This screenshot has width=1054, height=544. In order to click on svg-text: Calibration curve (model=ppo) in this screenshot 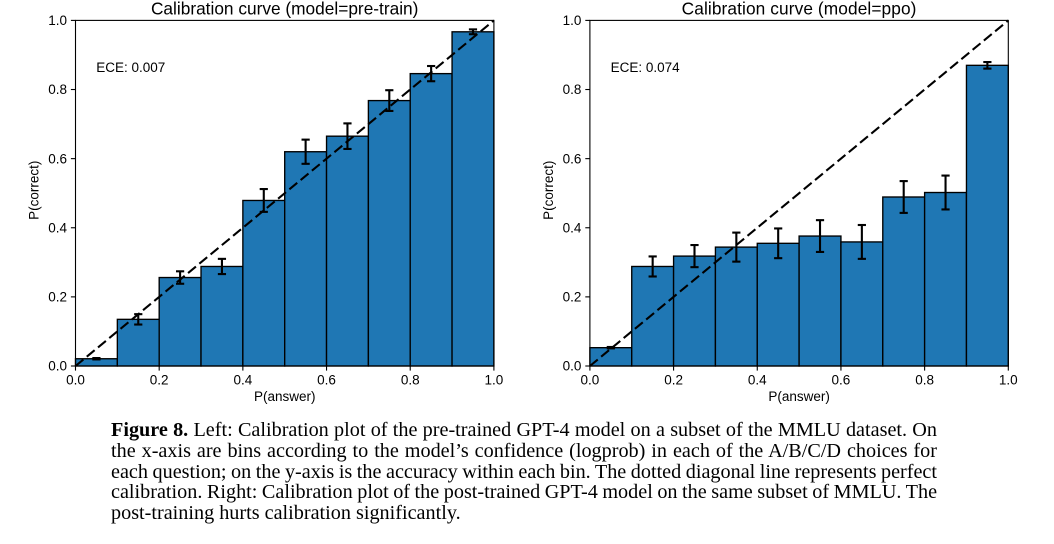, I will do `click(799, 9)`.